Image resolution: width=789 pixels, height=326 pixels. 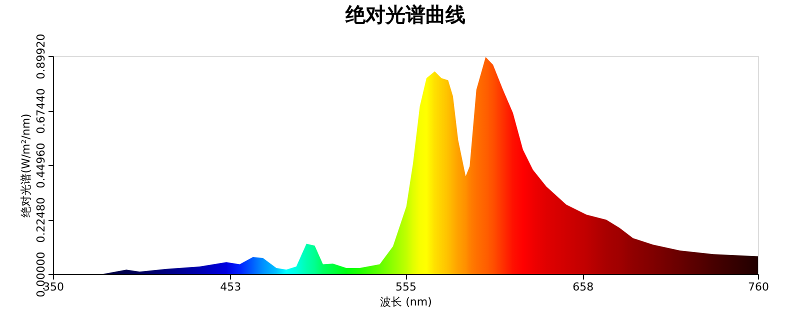 What do you see at coordinates (41, 165) in the screenshot?
I see `y-tick-label: 0.44960` at bounding box center [41, 165].